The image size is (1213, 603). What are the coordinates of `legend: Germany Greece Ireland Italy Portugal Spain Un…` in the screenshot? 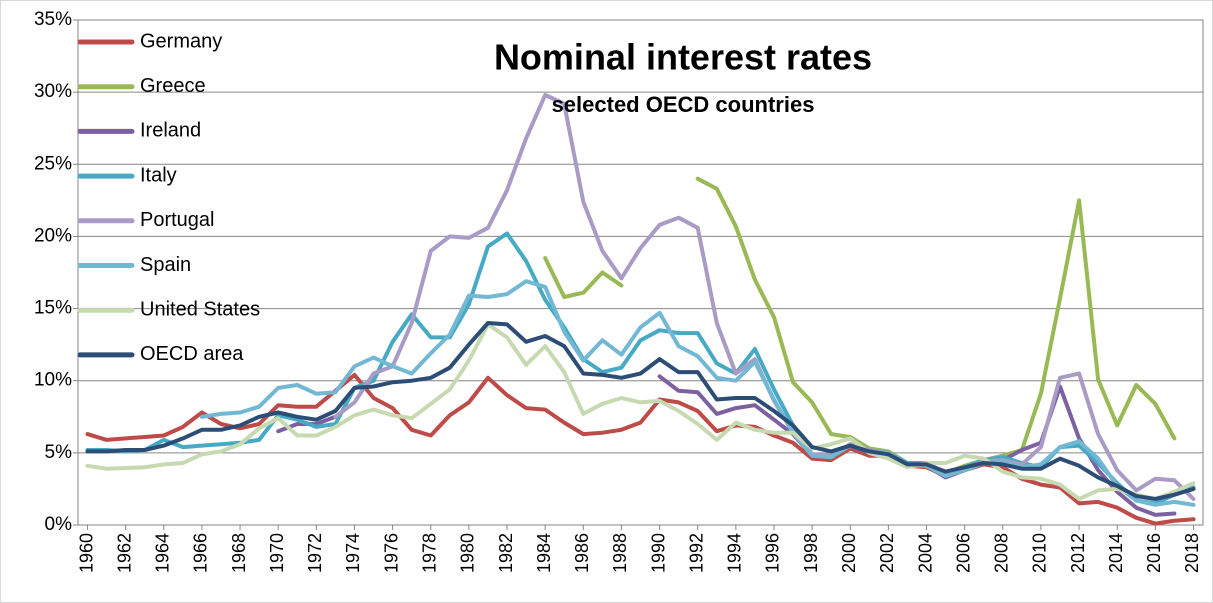 It's located at (168, 197).